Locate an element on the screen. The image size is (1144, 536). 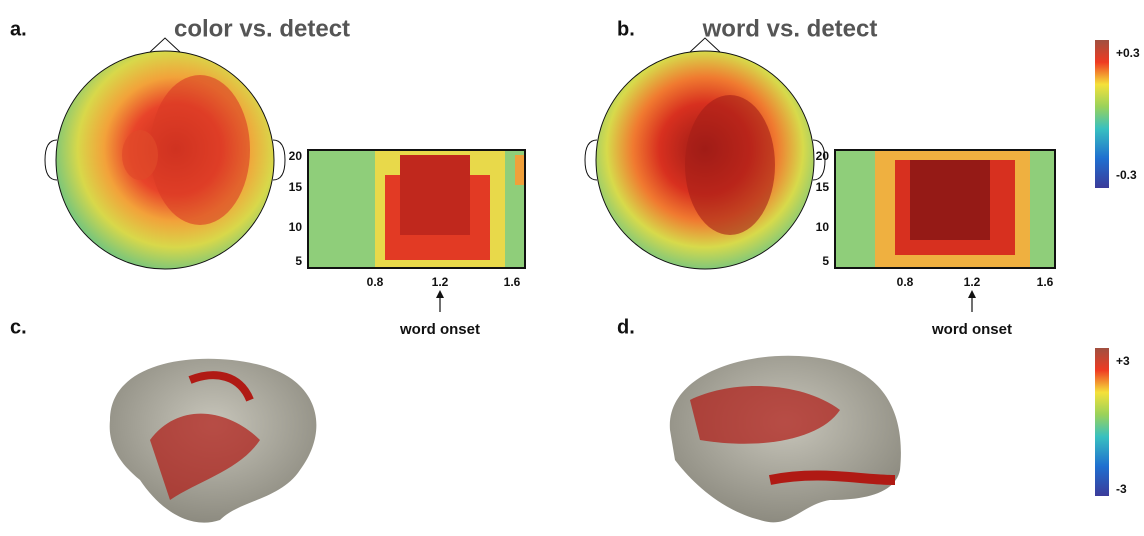
panel-label: a. is located at coordinates (18, 29).